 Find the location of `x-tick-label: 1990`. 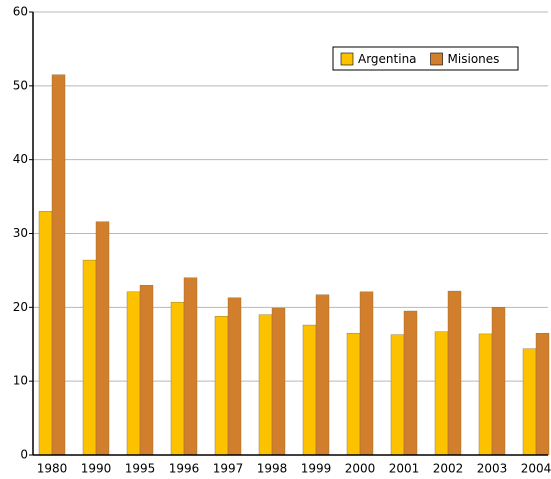

x-tick-label: 1990 is located at coordinates (96, 469).